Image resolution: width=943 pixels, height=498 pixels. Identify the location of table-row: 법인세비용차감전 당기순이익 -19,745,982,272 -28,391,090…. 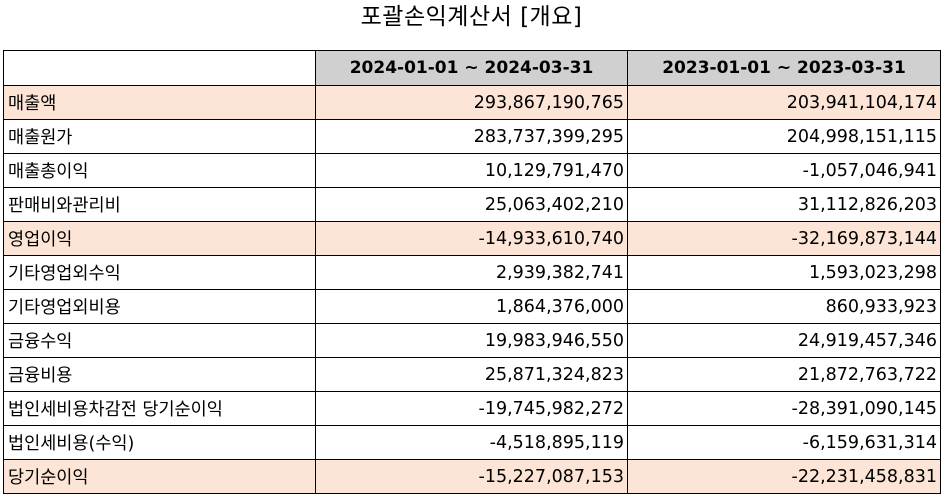
(472, 408).